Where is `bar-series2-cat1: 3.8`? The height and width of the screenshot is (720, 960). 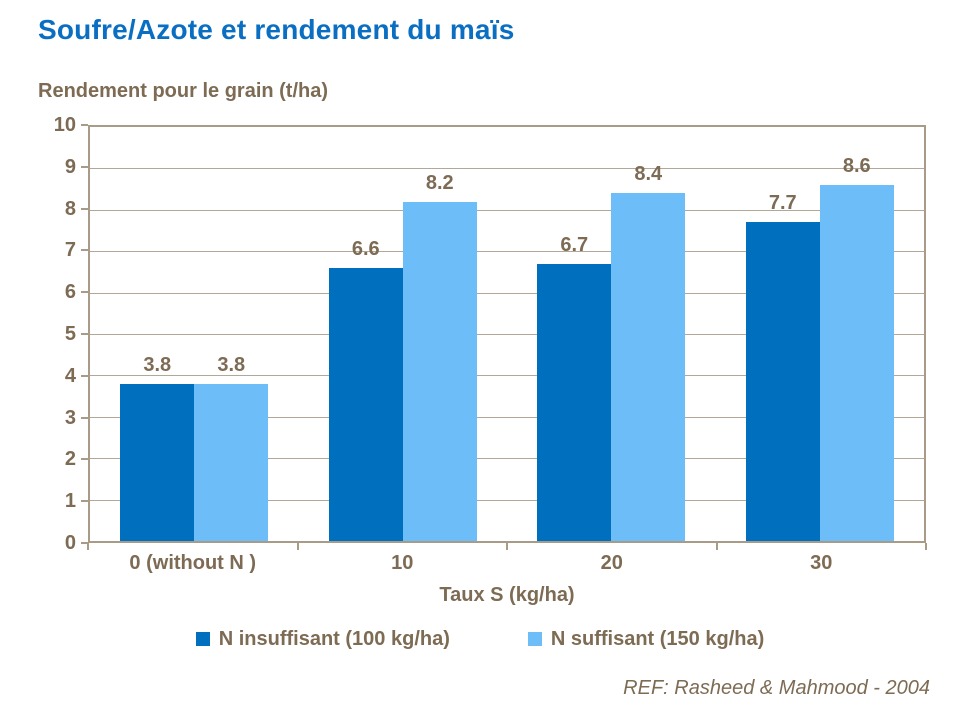
bar-series2-cat1: 3.8 is located at coordinates (231, 447).